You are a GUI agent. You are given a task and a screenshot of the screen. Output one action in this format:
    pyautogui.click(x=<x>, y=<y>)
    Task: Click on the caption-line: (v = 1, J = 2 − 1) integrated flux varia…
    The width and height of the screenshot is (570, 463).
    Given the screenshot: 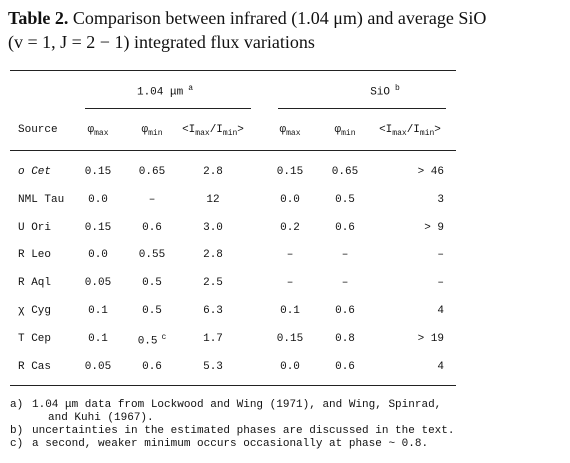 What is the action you would take?
    pyautogui.click(x=161, y=42)
    